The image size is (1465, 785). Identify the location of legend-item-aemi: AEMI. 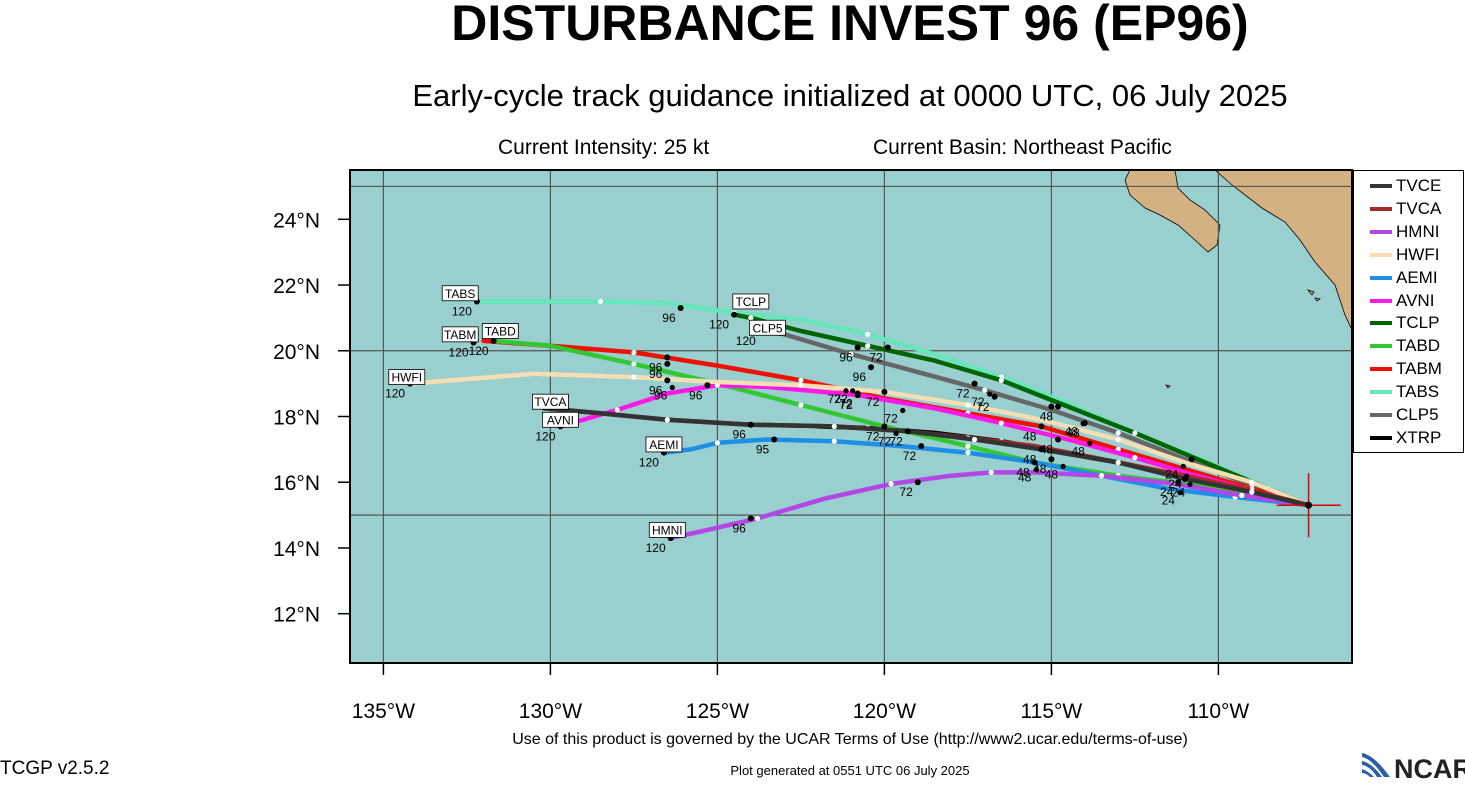
(1408, 278).